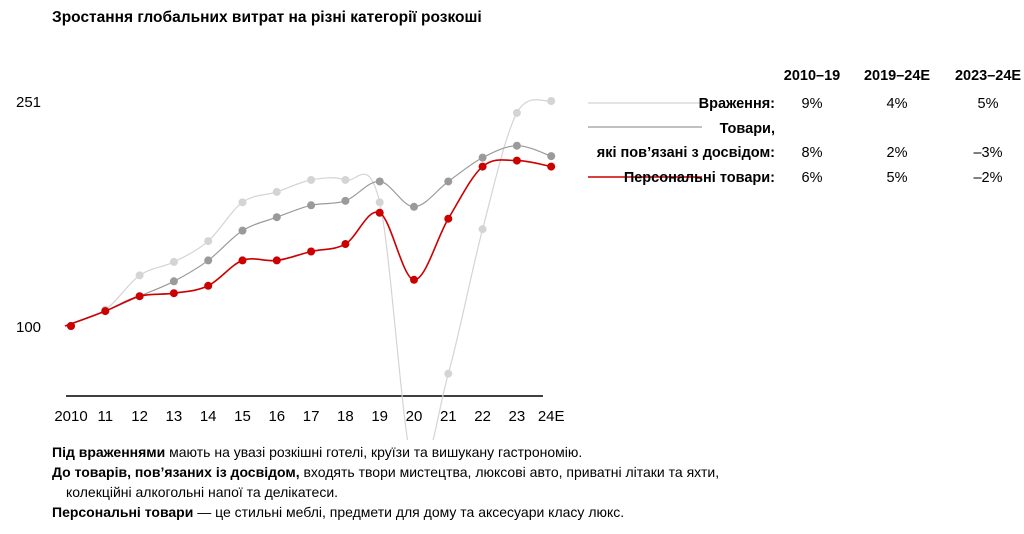 The width and height of the screenshot is (1024, 534). What do you see at coordinates (106, 416) in the screenshot?
I see `x-tick-label: 11` at bounding box center [106, 416].